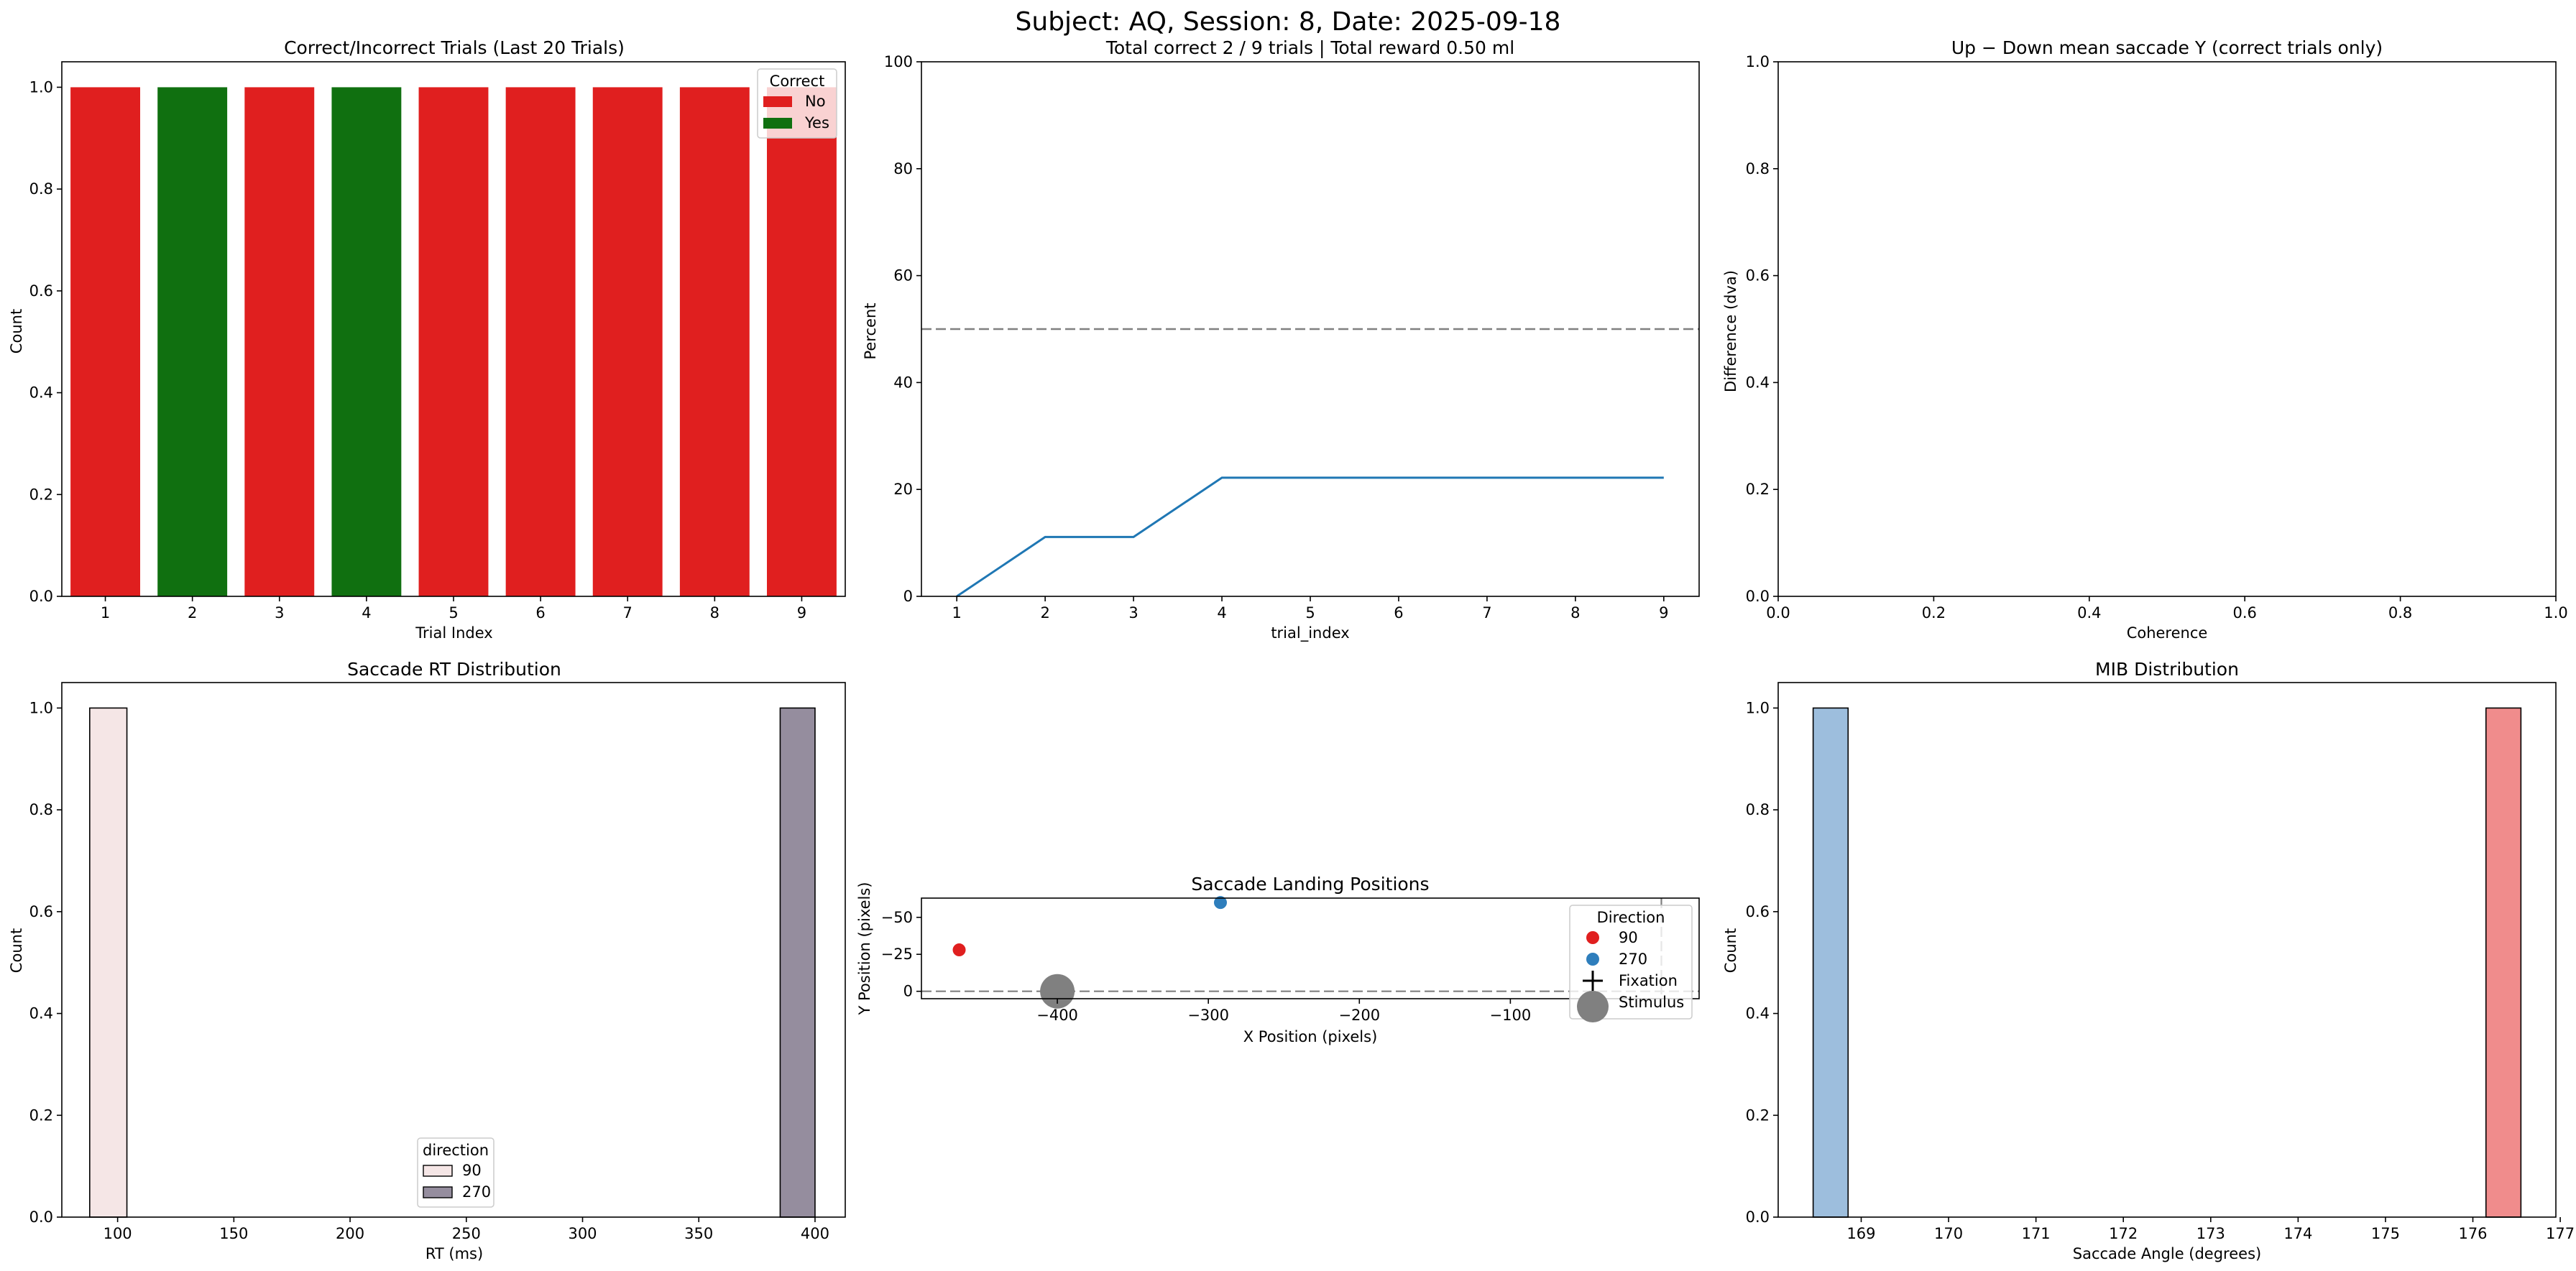  Describe the element at coordinates (1486, 612) in the screenshot. I see `percent-correct-xtick-label: 7` at that location.